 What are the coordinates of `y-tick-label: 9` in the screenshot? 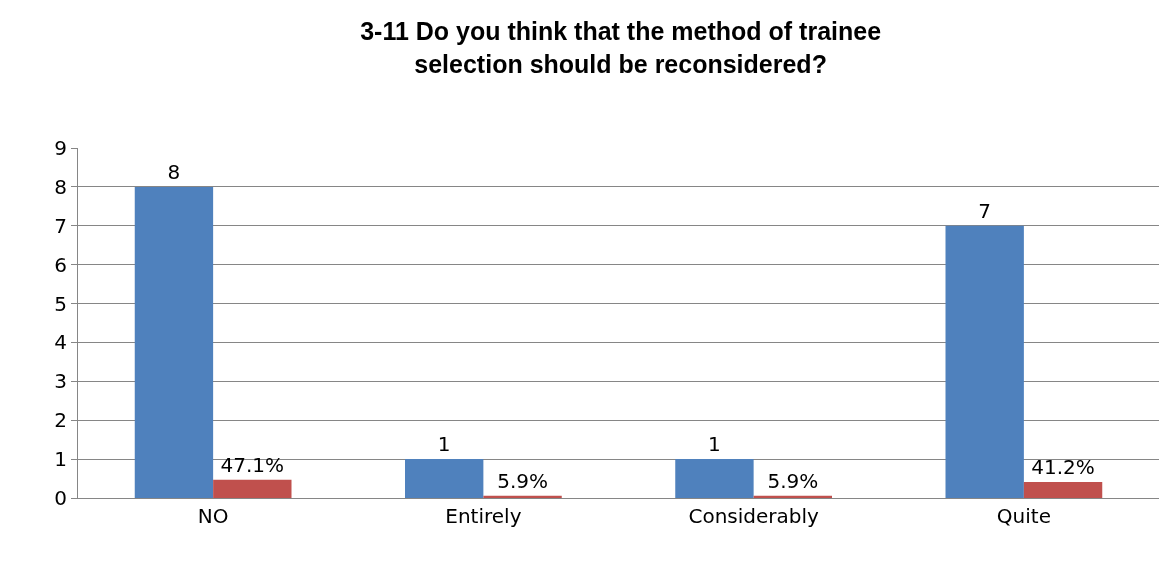 It's located at (60, 148).